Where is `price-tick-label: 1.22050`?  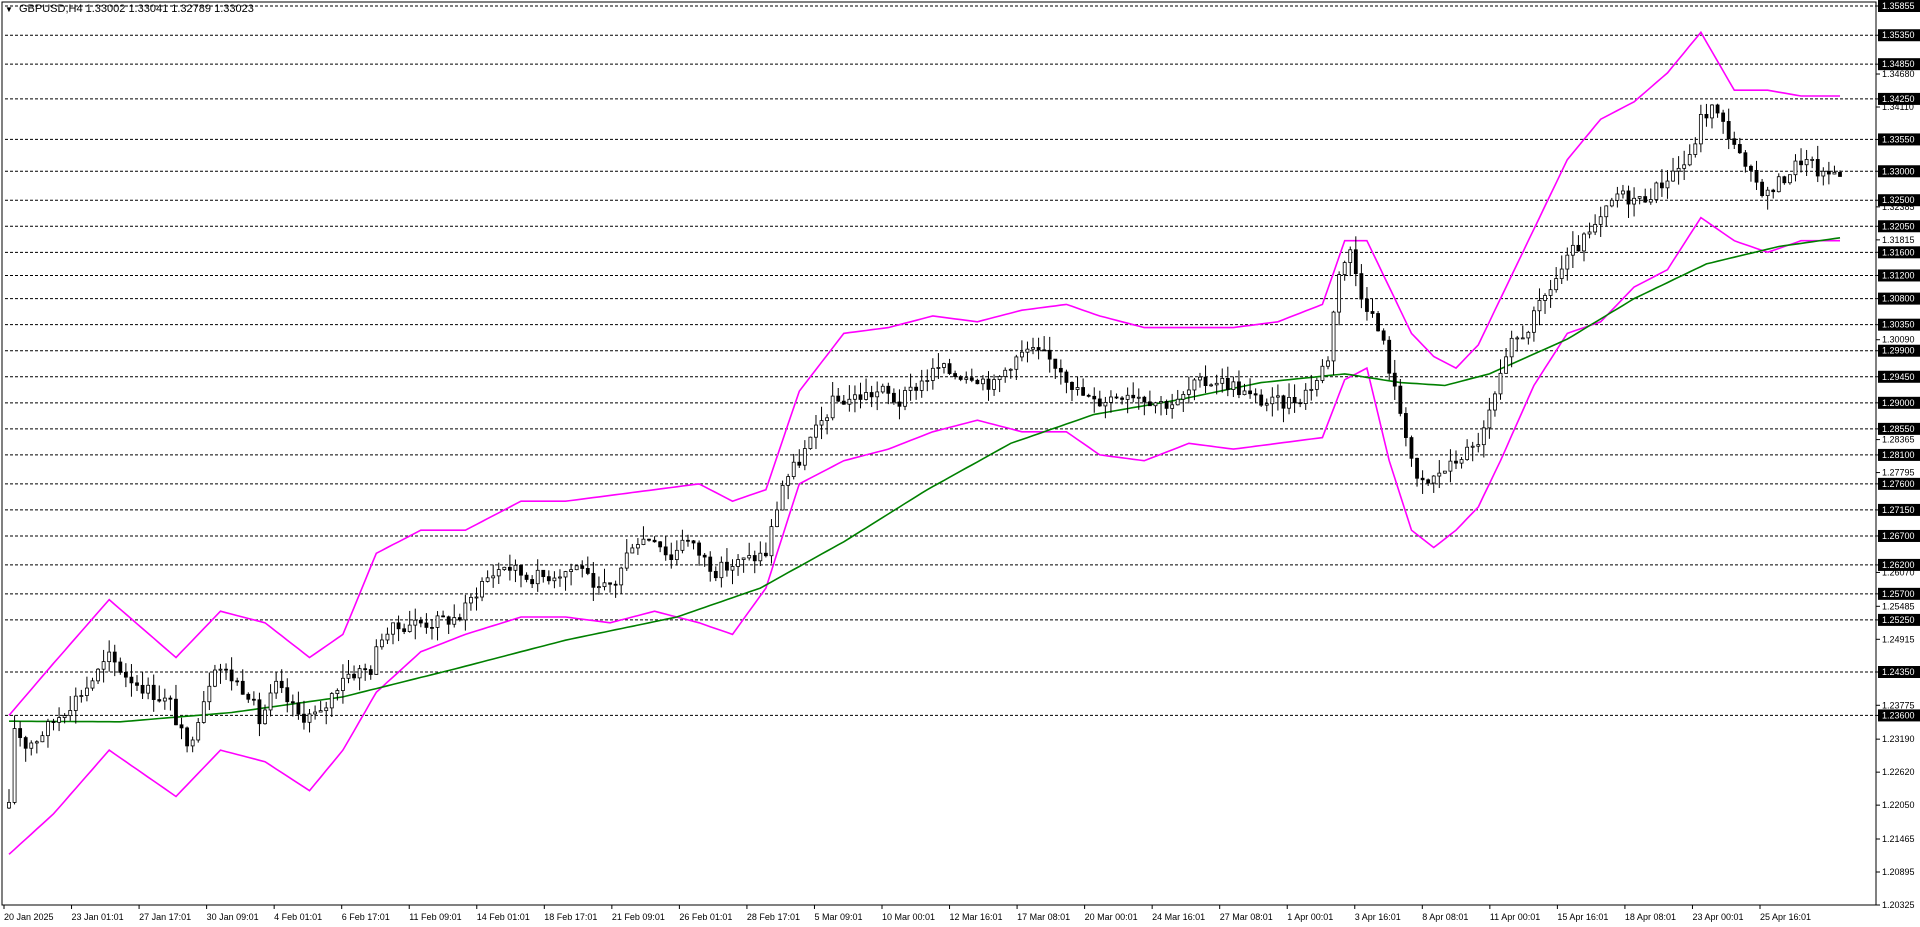 price-tick-label: 1.22050 is located at coordinates (1898, 805).